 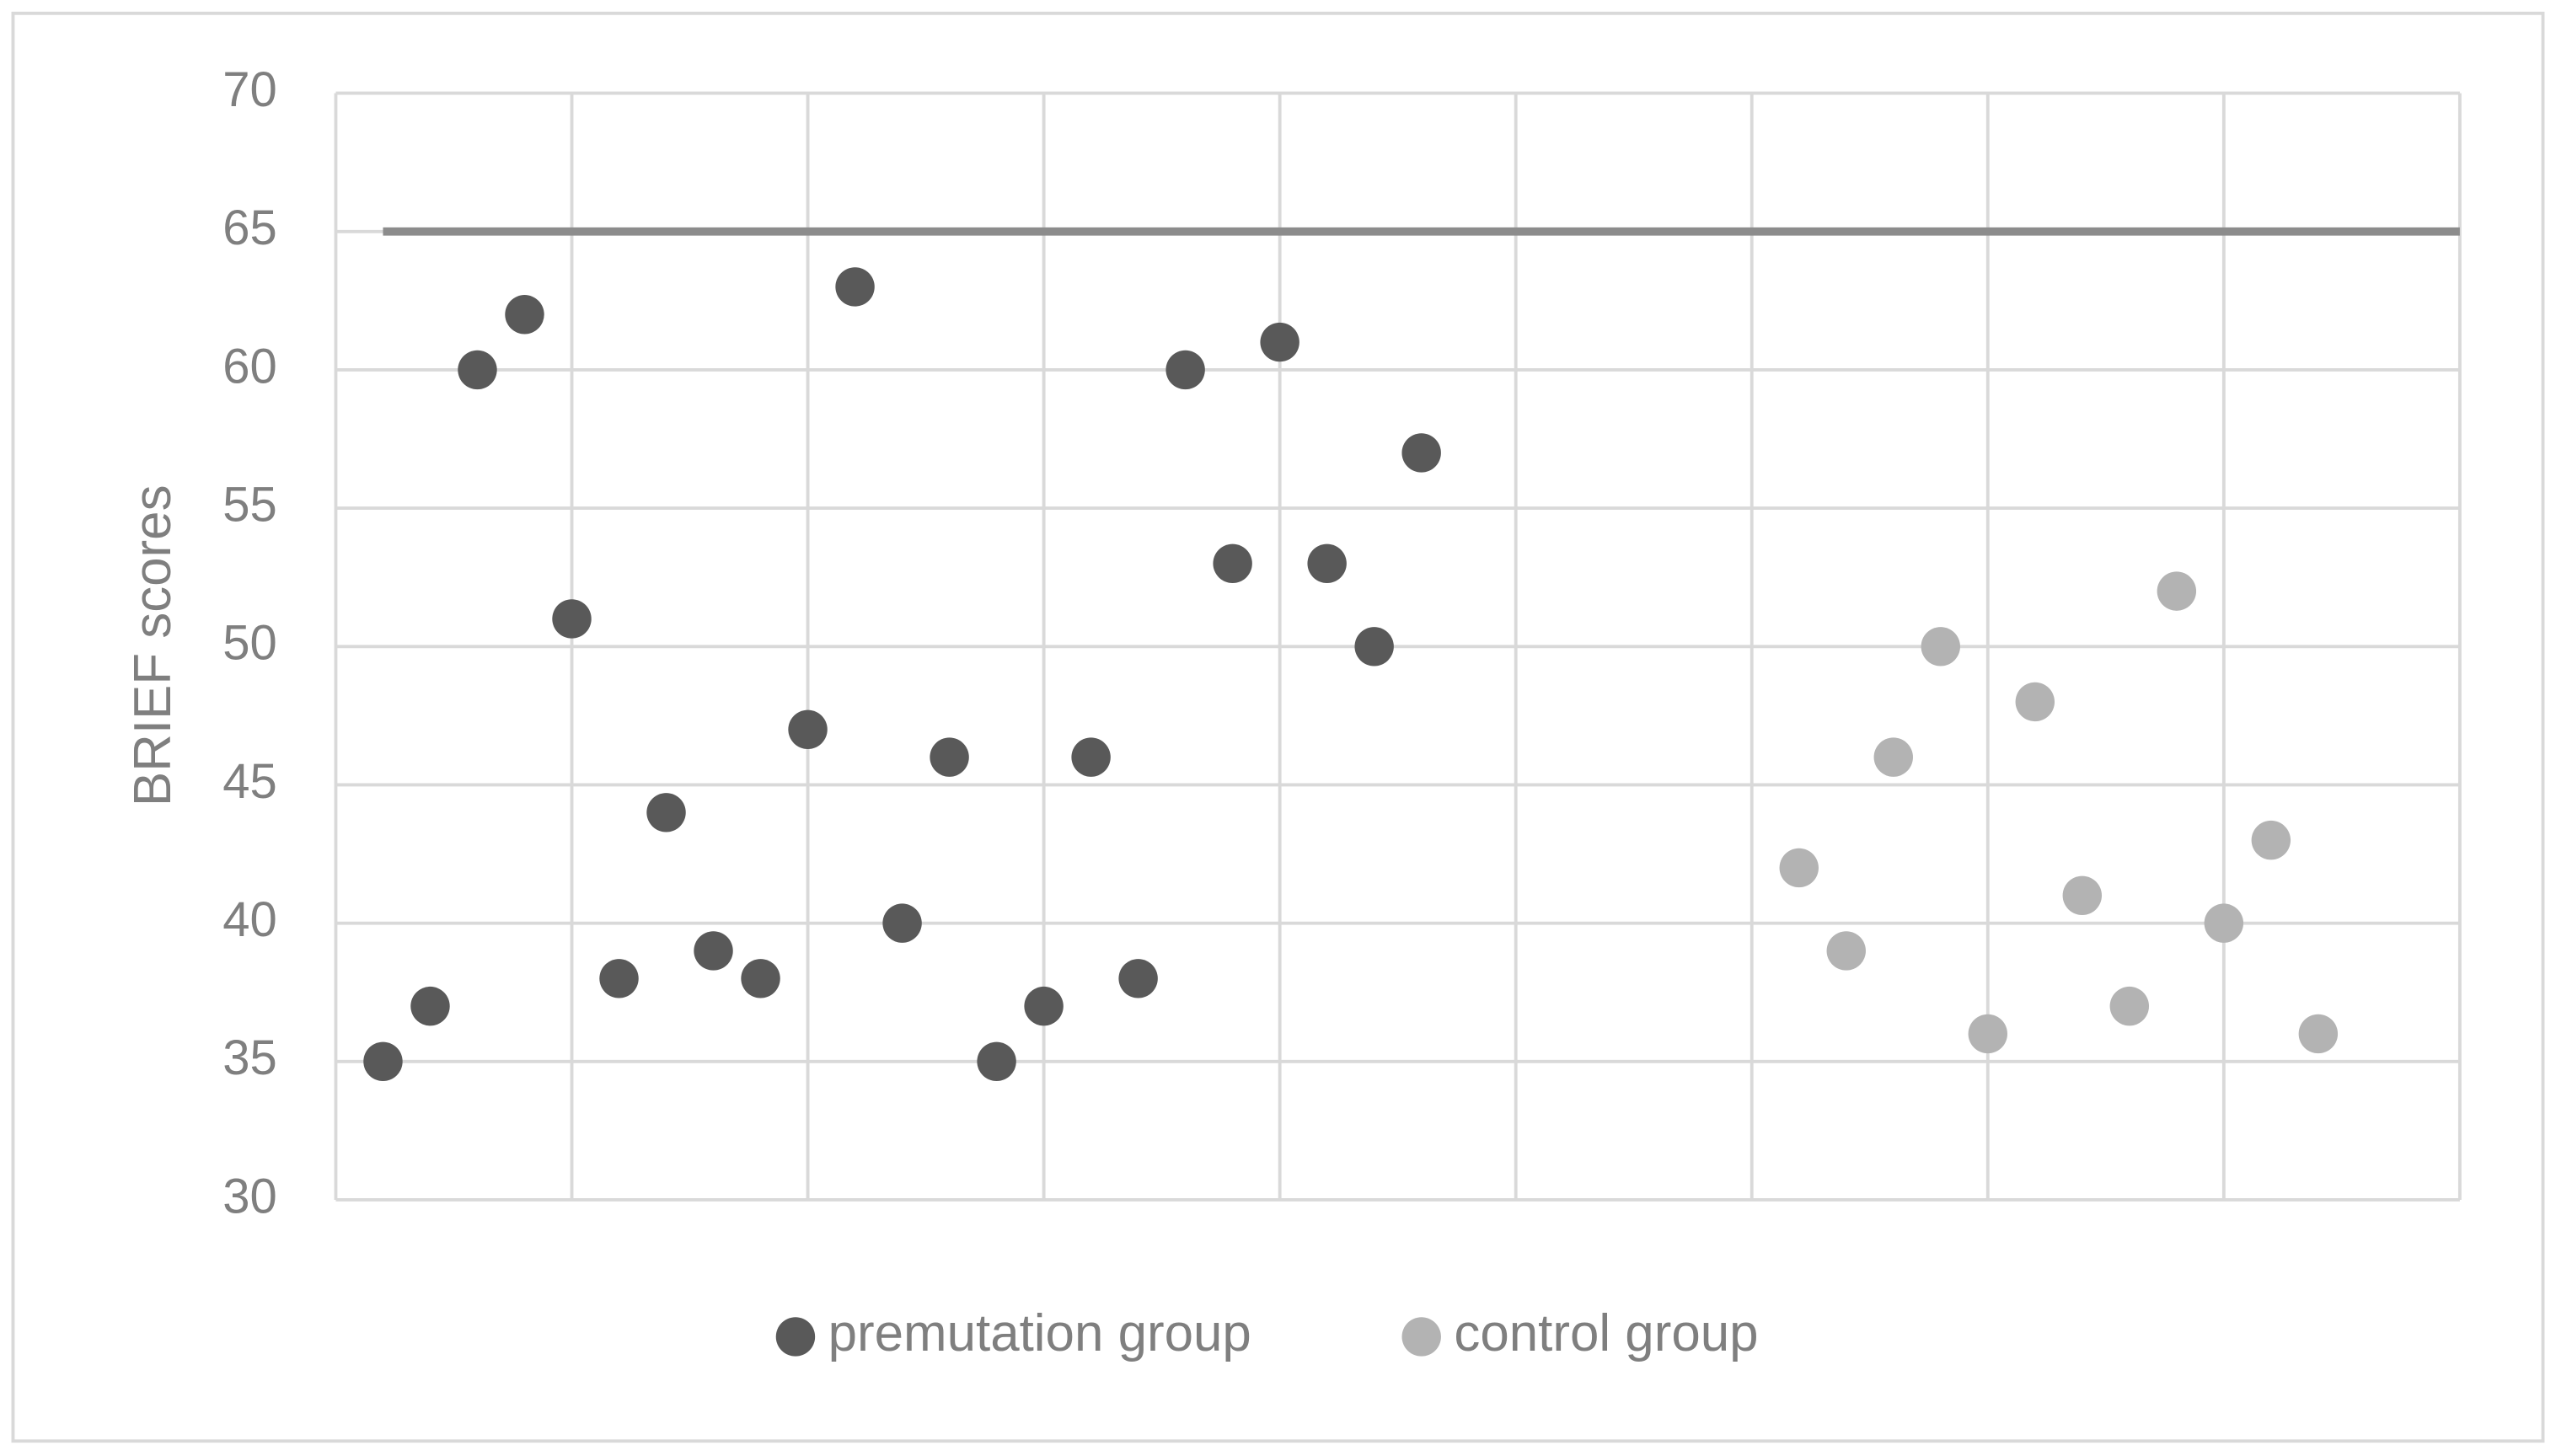 What do you see at coordinates (1606, 1333) in the screenshot?
I see `legend-label: control group` at bounding box center [1606, 1333].